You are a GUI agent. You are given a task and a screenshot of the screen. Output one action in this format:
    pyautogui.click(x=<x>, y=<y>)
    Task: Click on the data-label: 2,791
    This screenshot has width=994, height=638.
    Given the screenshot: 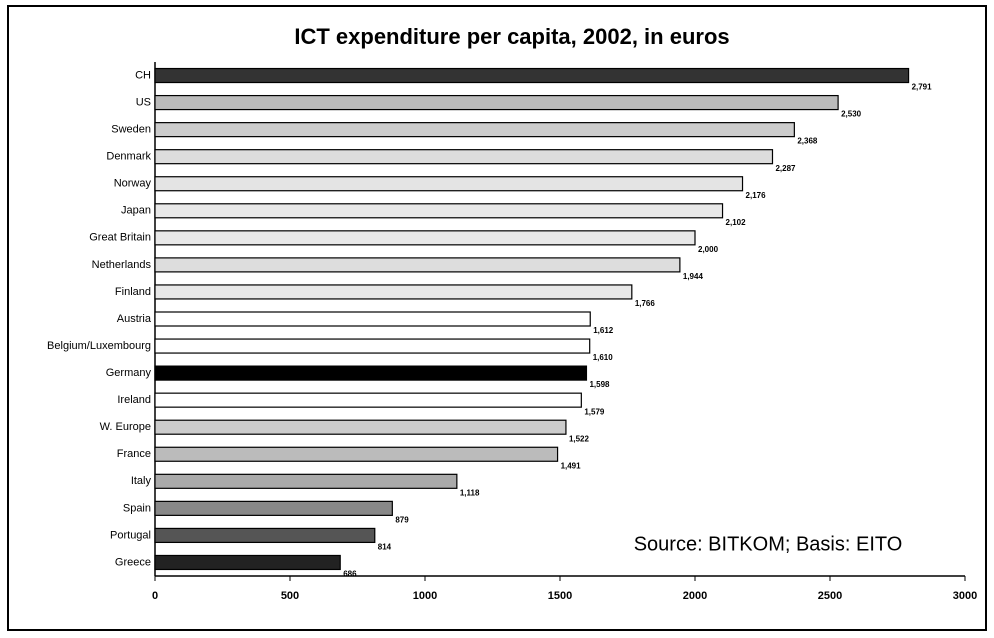 What is the action you would take?
    pyautogui.click(x=922, y=87)
    